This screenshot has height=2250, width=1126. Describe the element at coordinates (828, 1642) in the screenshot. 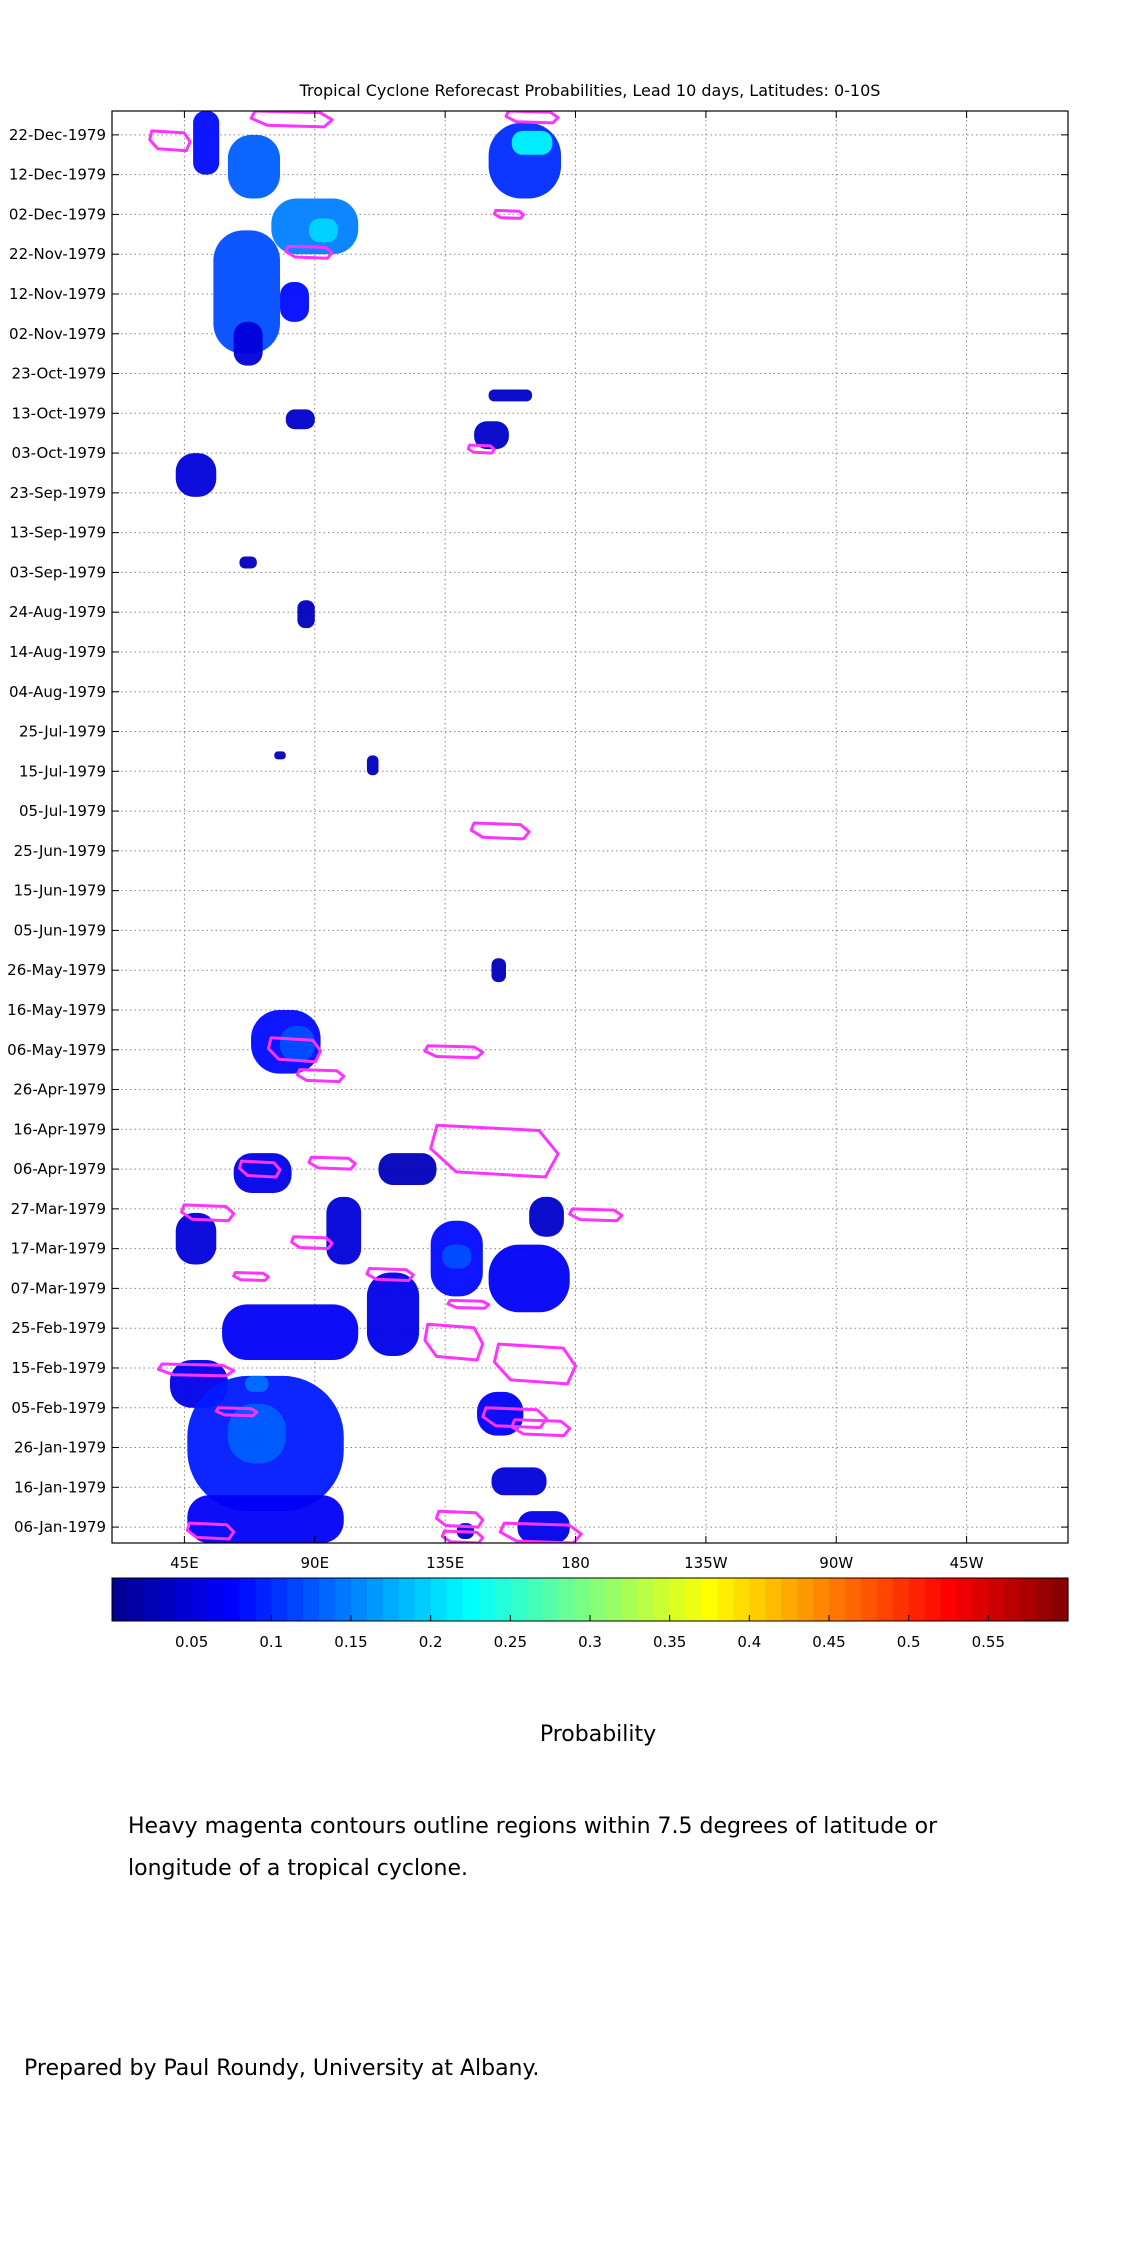

I see `colorbar-tick-label: 0.45` at that location.